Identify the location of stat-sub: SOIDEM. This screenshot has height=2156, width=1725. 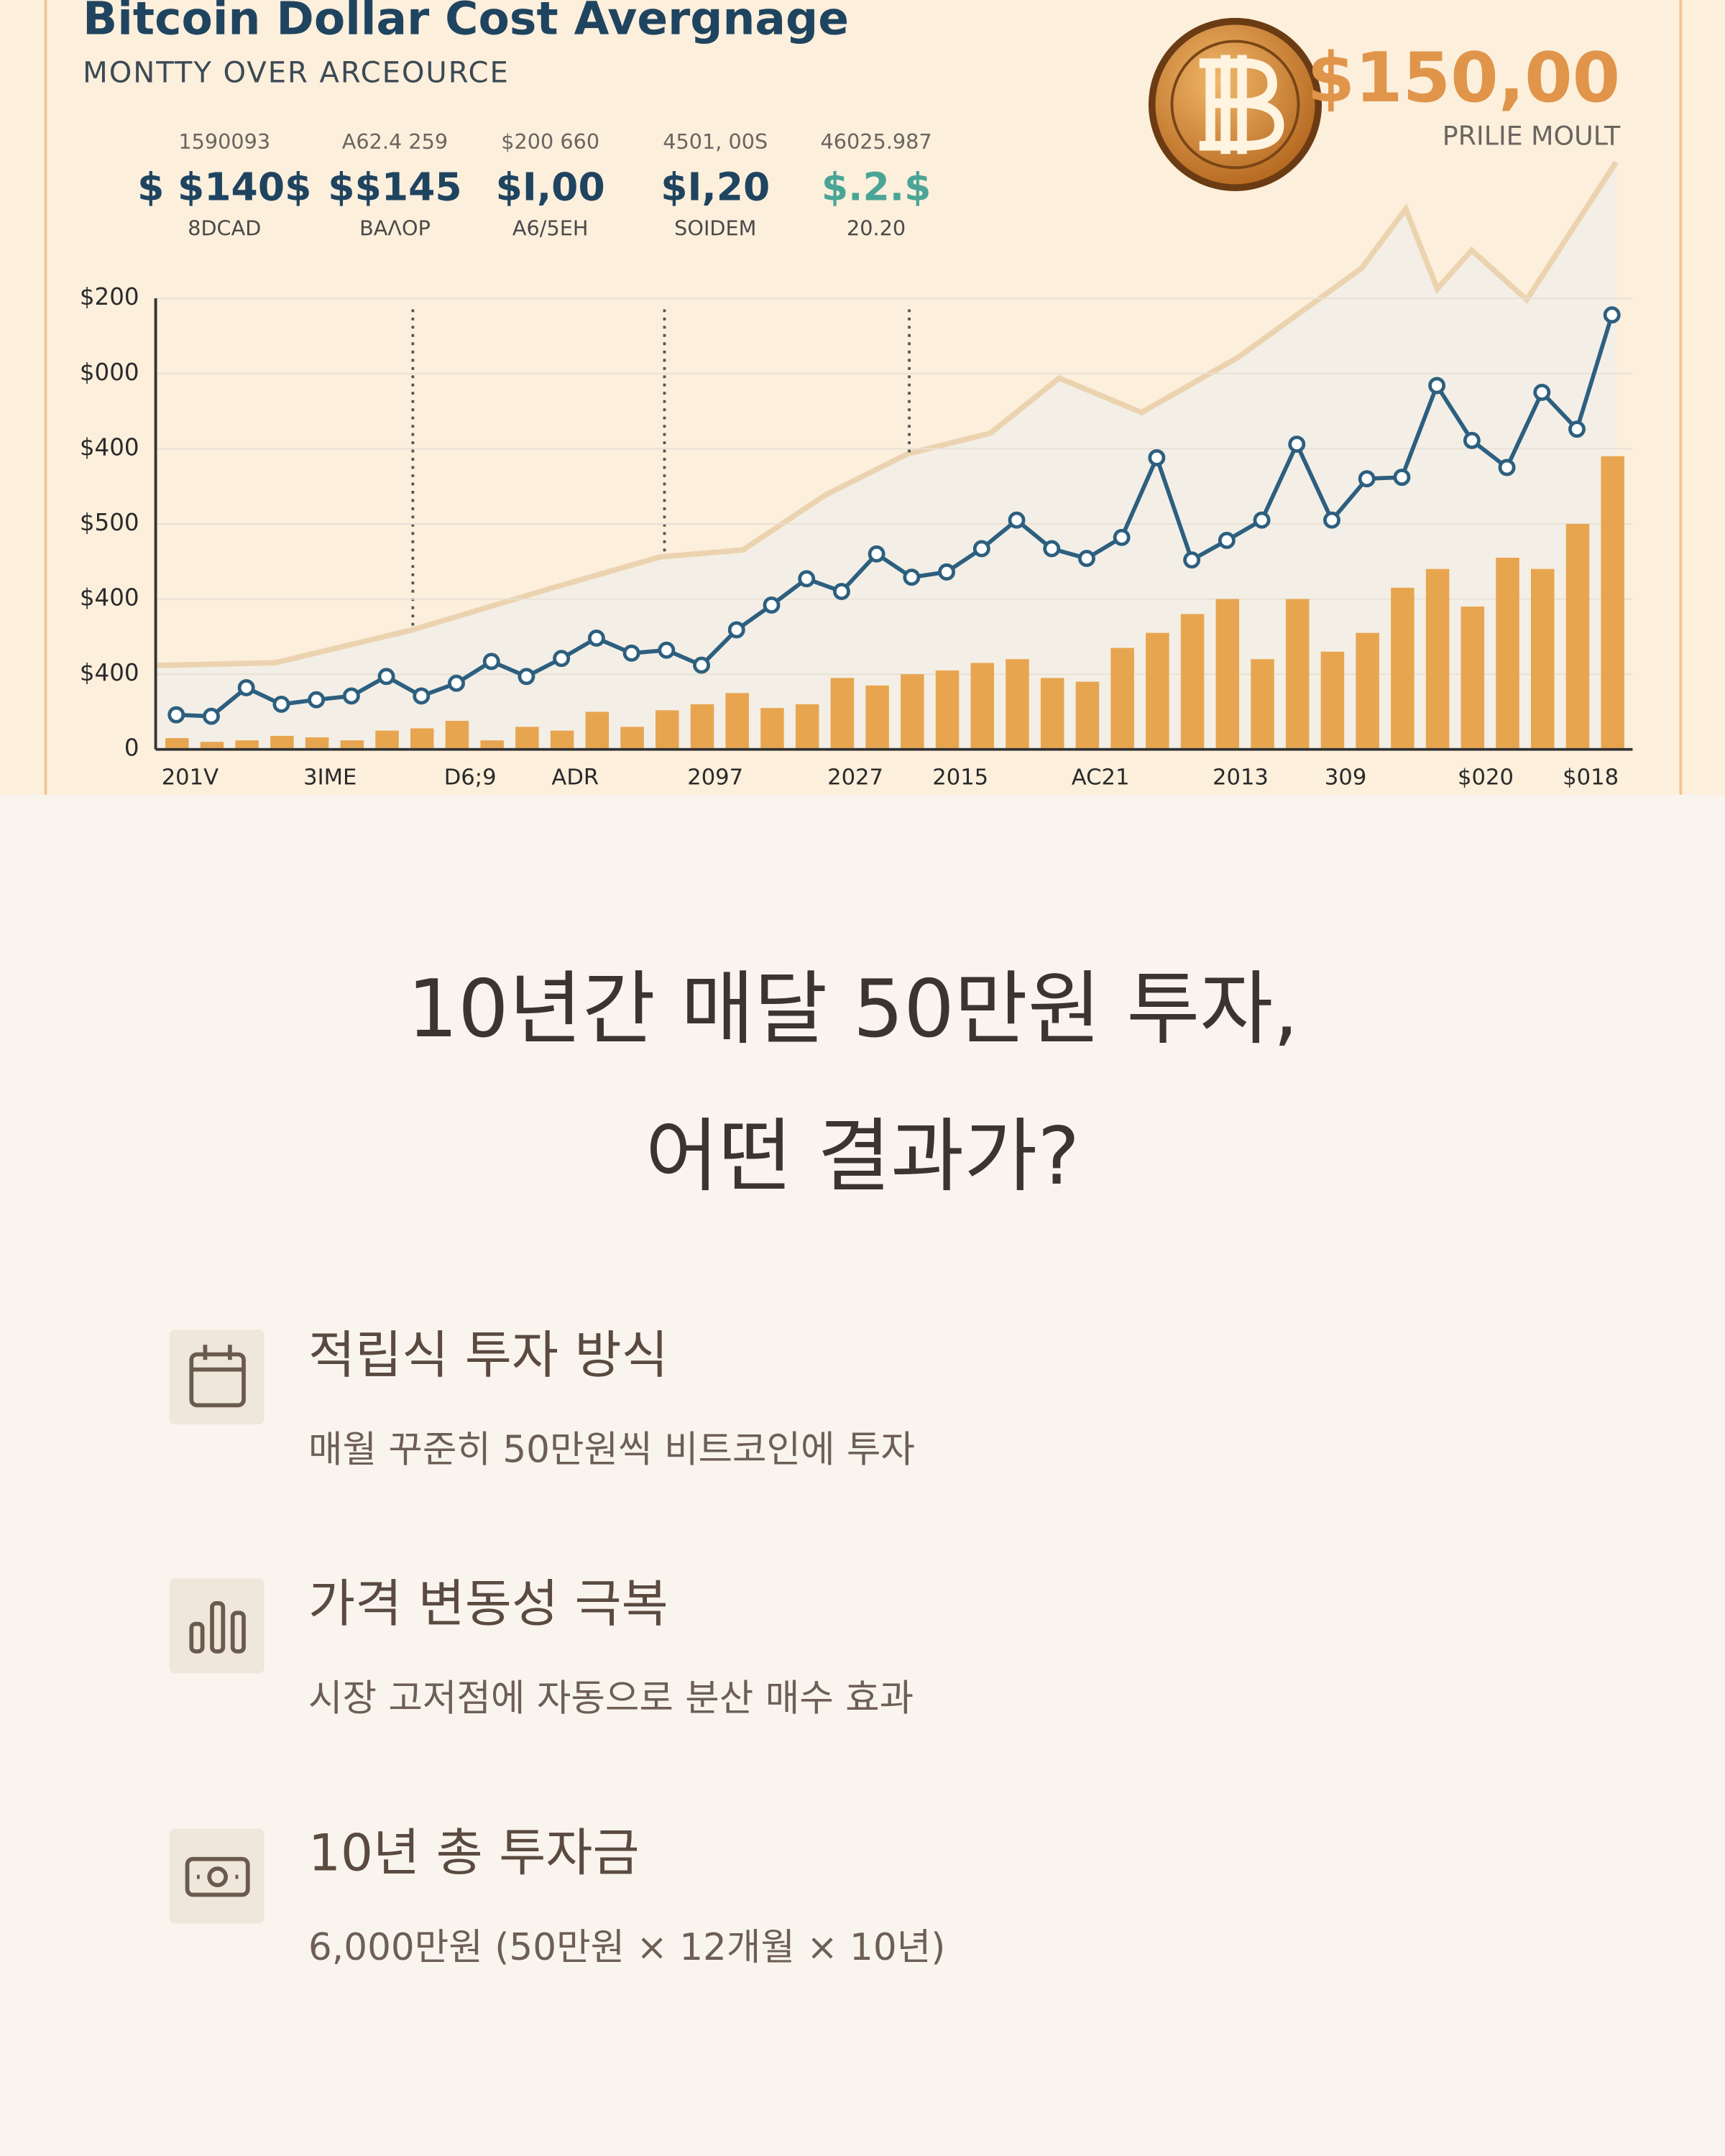
(715, 229).